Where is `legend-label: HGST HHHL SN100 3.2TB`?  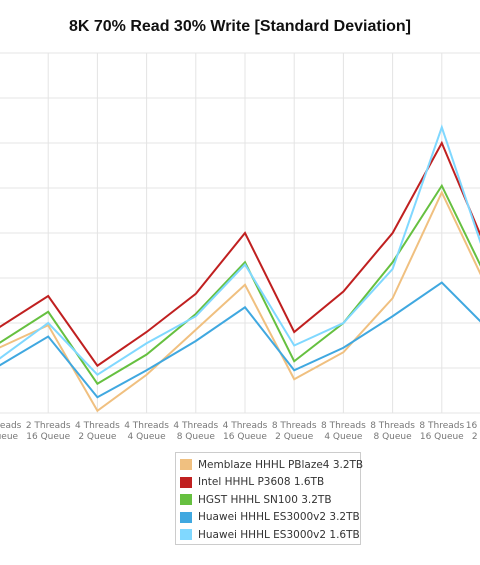
legend-label: HGST HHHL SN100 3.2TB is located at coordinates (265, 499).